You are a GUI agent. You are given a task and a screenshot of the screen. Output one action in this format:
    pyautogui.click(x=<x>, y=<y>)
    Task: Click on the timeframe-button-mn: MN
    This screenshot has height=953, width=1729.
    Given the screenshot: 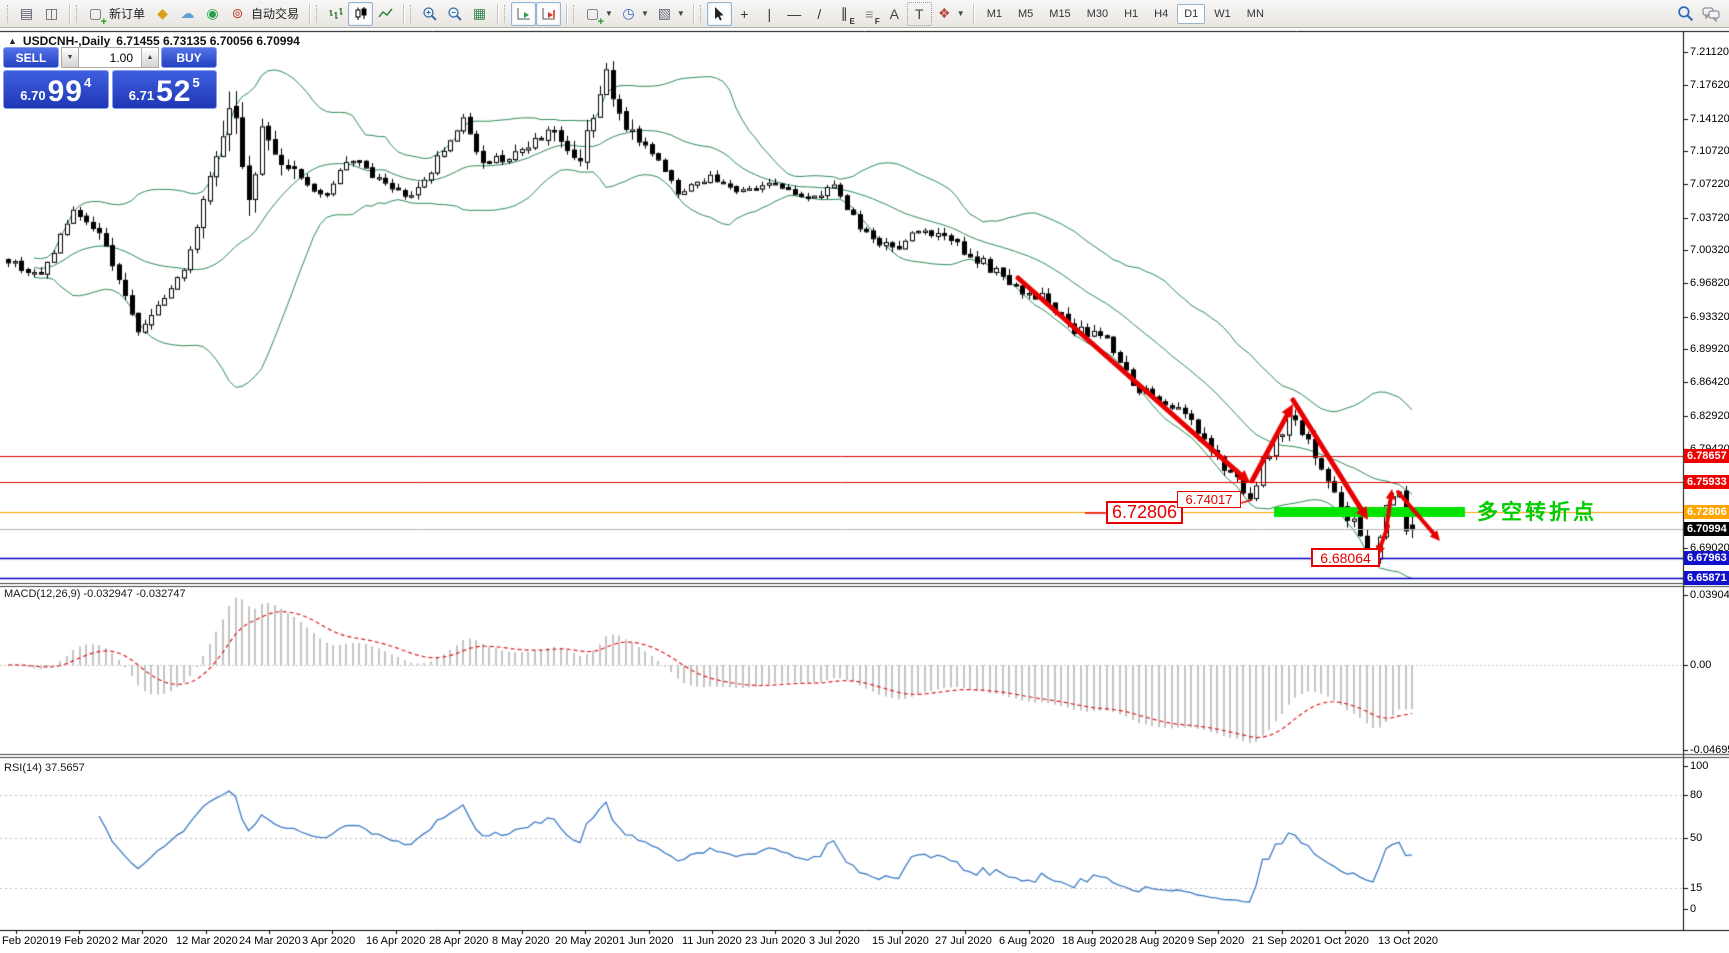 What is the action you would take?
    pyautogui.click(x=1255, y=14)
    